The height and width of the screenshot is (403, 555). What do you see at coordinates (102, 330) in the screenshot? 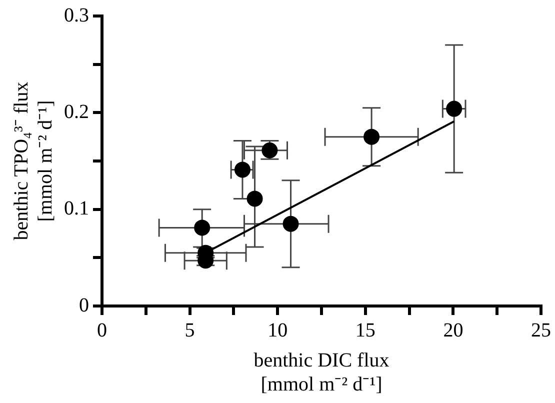
I see `x-tick-label: 0` at bounding box center [102, 330].